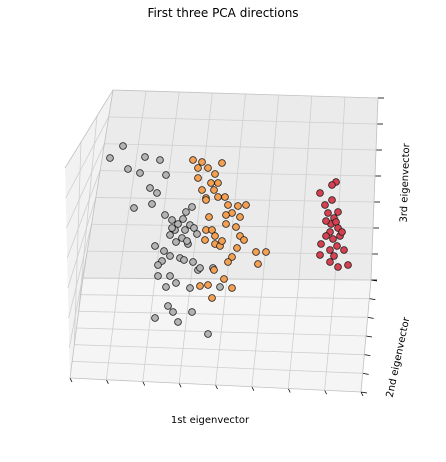 Image resolution: width=446 pixels, height=462 pixels. What do you see at coordinates (399, 357) in the screenshot?
I see `y-axis-label: 2nd eigenvector` at bounding box center [399, 357].